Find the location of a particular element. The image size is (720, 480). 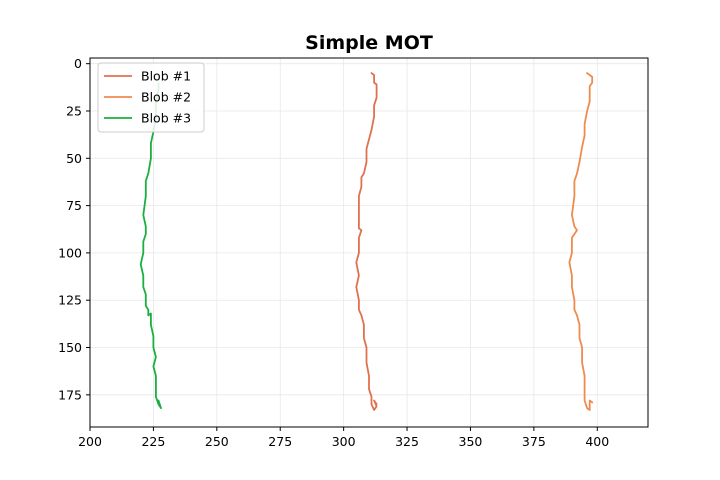

legend-box is located at coordinates (151, 97).